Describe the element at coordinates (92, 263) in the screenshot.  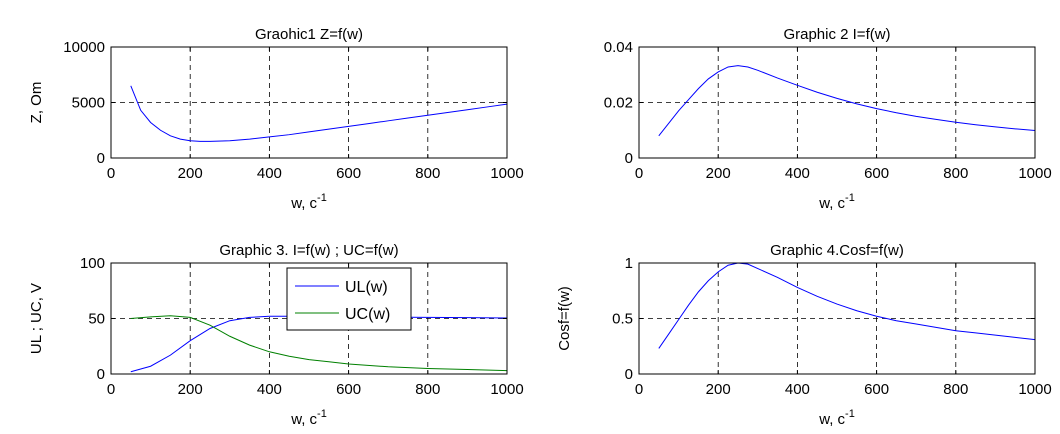
I see `y-tick-label: 100` at that location.